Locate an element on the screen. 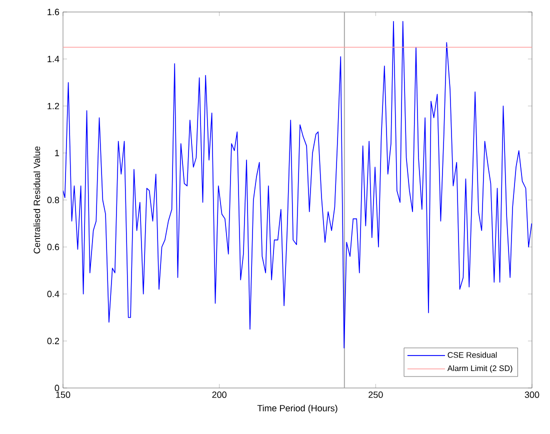  y-tick-label: 0.4 is located at coordinates (53, 294).